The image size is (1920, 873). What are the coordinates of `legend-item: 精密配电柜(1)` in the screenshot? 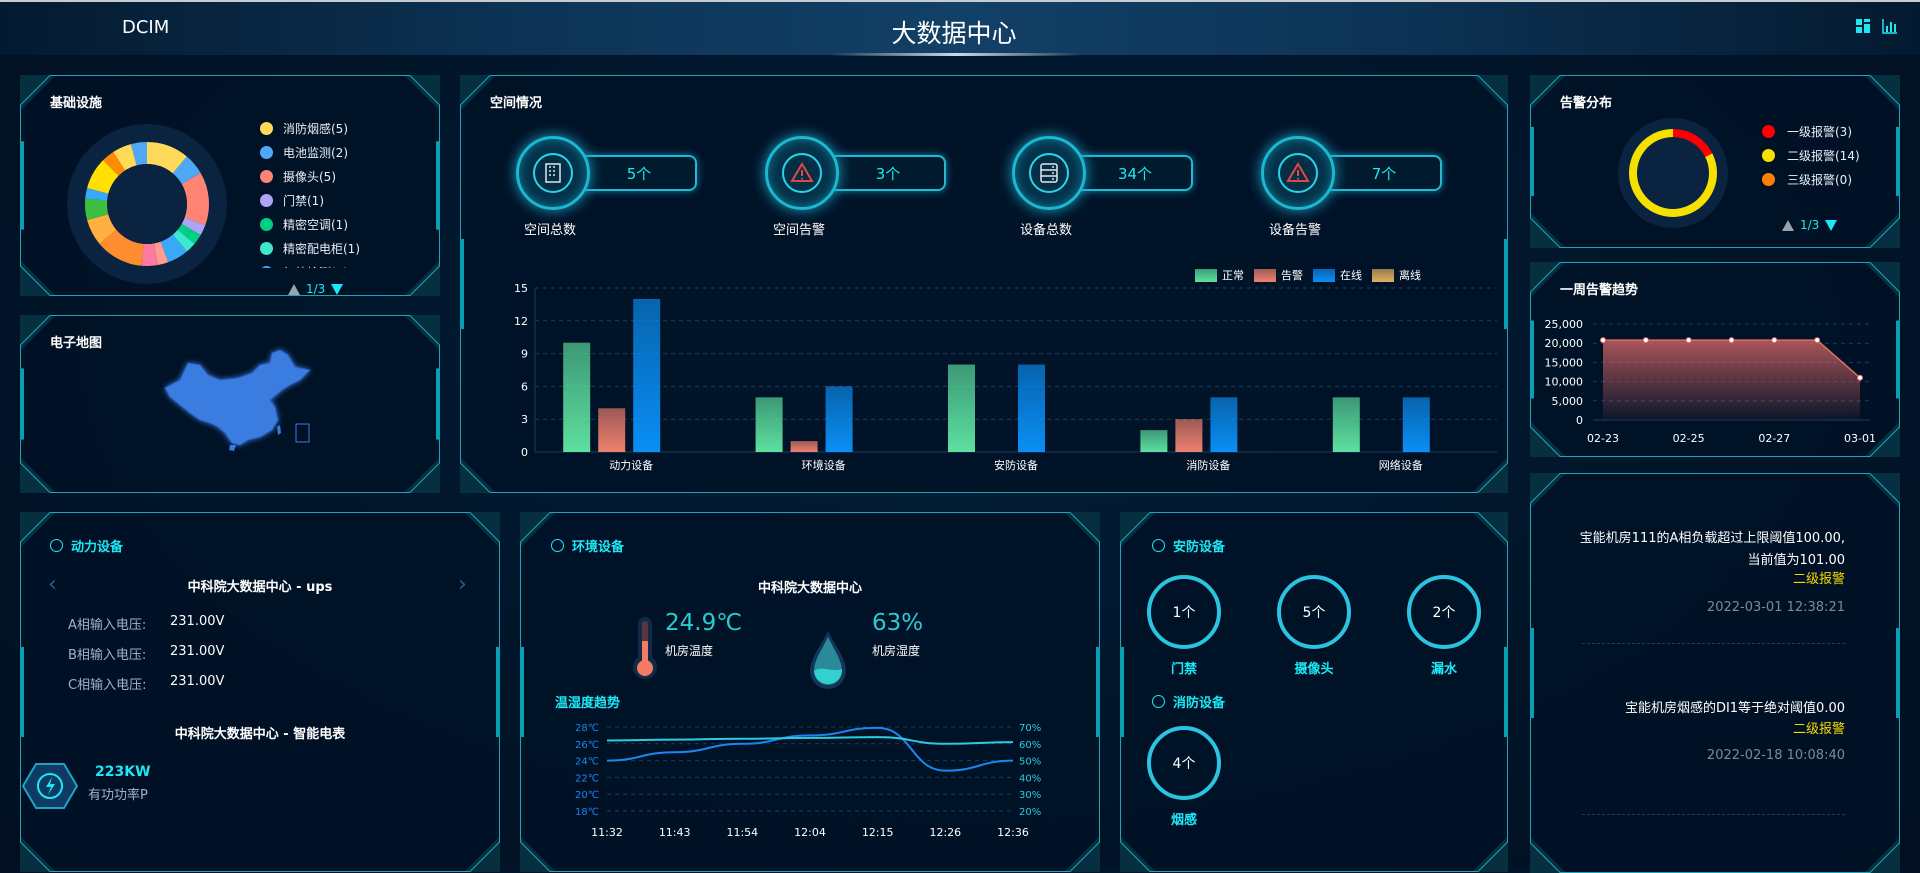 It's located at (310, 248).